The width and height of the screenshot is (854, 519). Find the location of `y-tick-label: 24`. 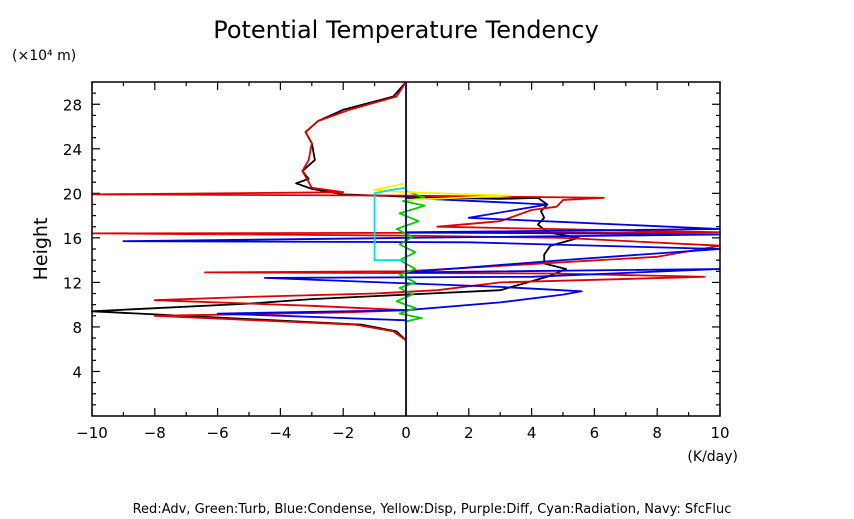

y-tick-label: 24 is located at coordinates (72, 150).